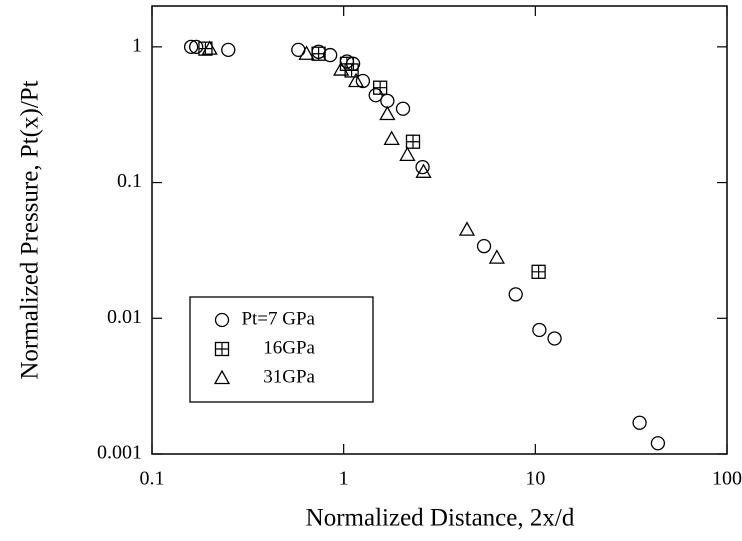  What do you see at coordinates (119, 453) in the screenshot?
I see `y-tick-label: 0.001` at bounding box center [119, 453].